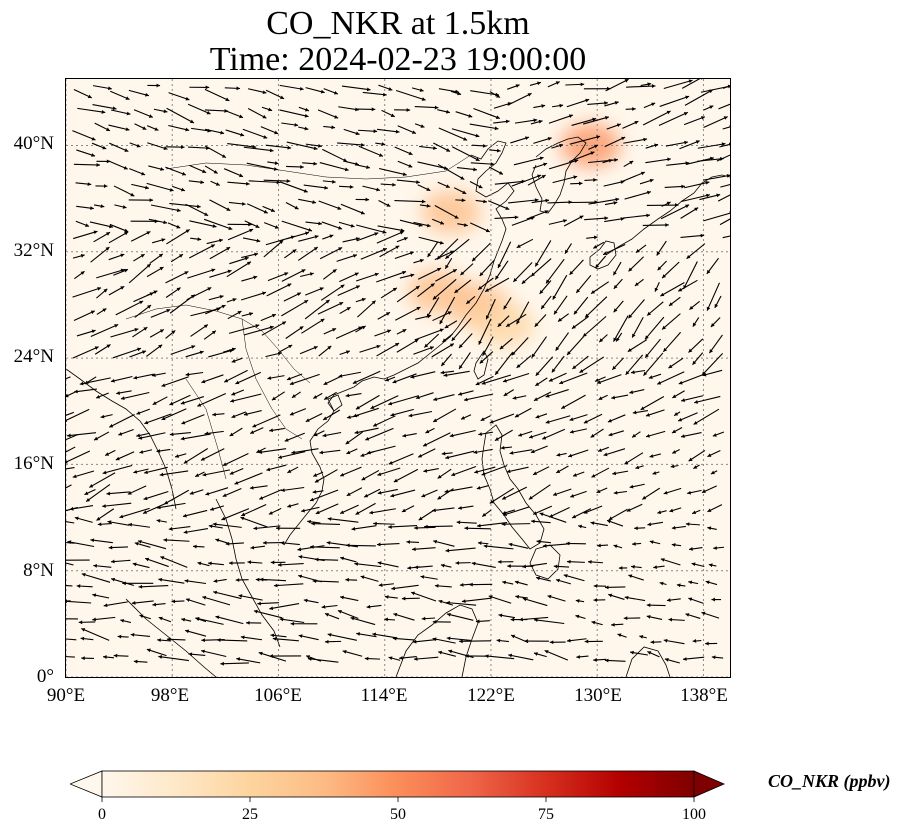 Image resolution: width=920 pixels, height=836 pixels. I want to click on coastline-newguinea, so click(648, 661).